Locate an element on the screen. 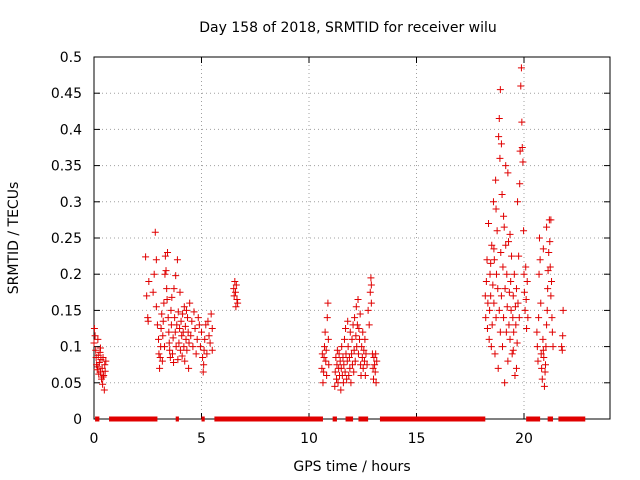  y-tick-label: 0.15 is located at coordinates (66, 311).